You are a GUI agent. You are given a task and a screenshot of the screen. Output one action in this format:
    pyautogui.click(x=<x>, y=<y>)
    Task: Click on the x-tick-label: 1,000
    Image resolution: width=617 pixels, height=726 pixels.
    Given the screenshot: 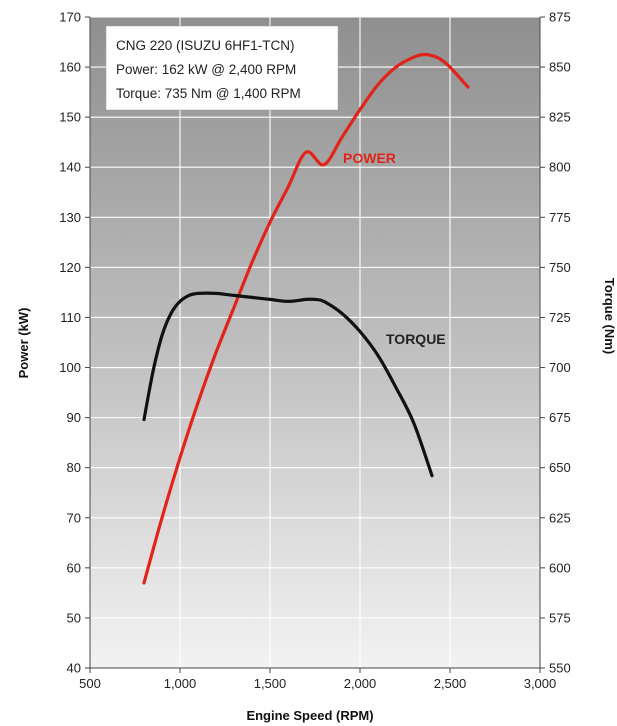 What is the action you would take?
    pyautogui.click(x=180, y=683)
    